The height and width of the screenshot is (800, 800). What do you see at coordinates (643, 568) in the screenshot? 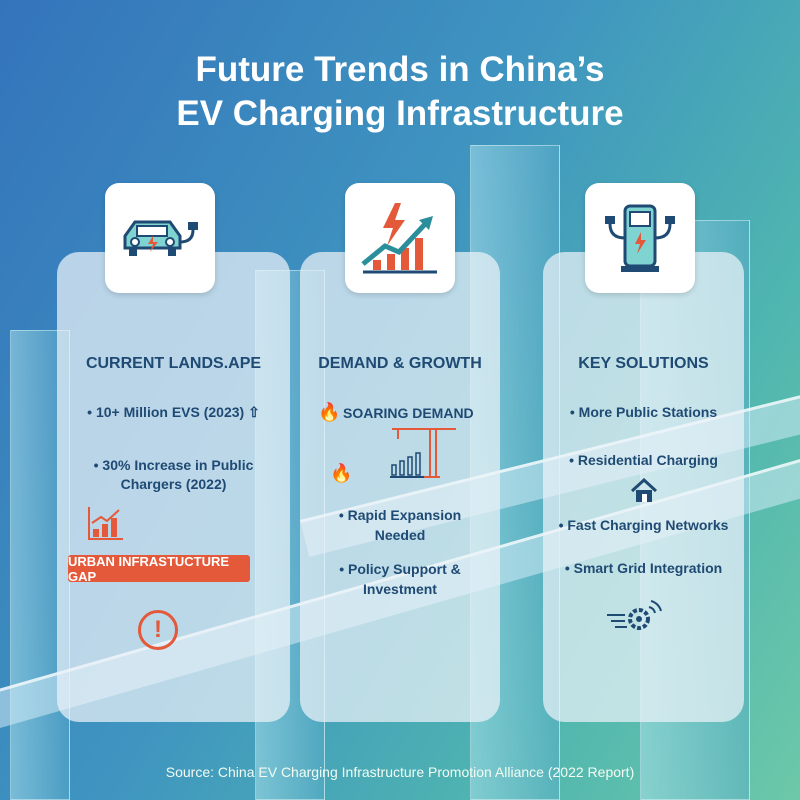
I see `list-item: Smart Grid Integration` at bounding box center [643, 568].